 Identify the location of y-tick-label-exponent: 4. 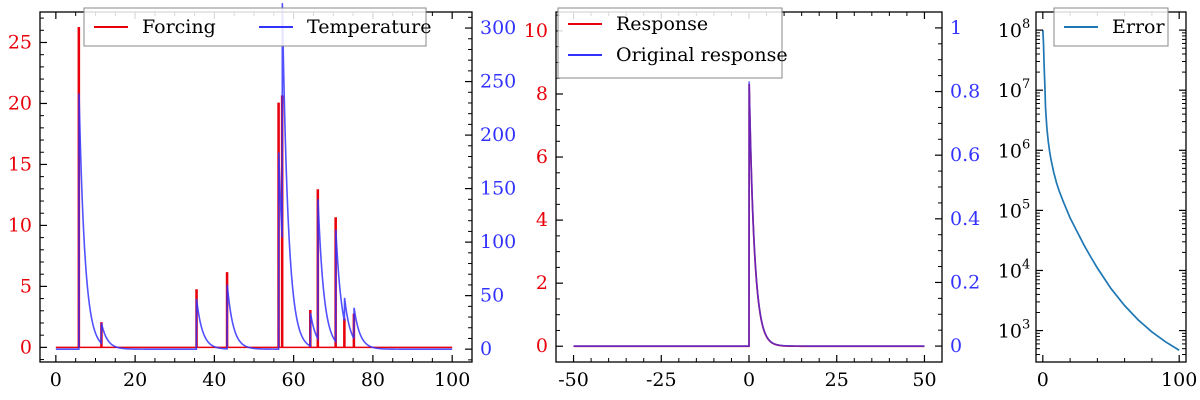
(1026, 264).